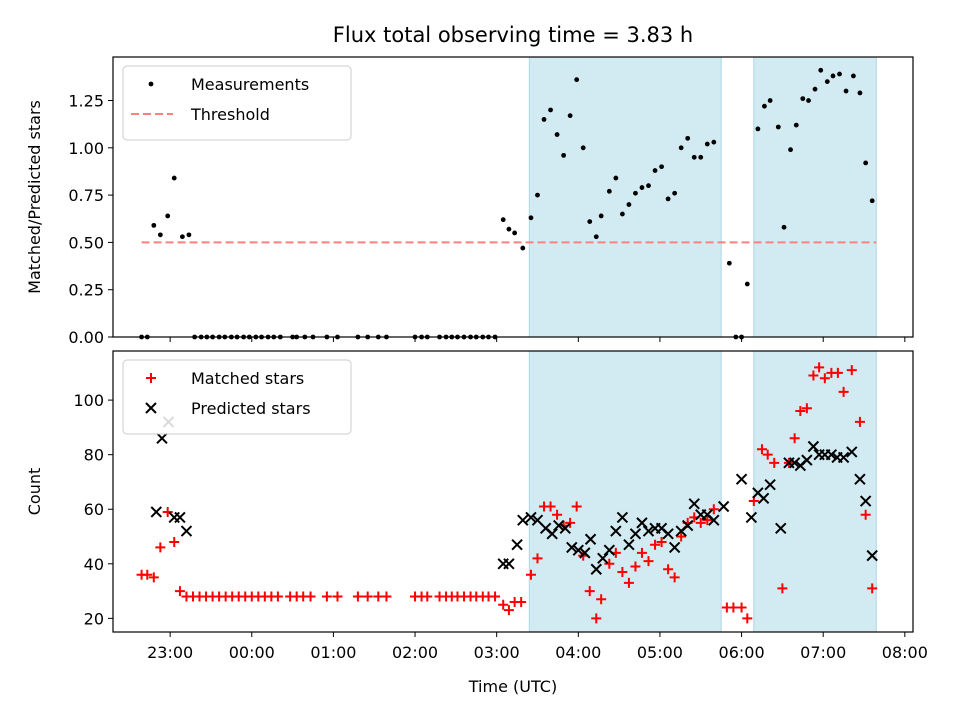 This screenshot has width=960, height=720. Describe the element at coordinates (34, 492) in the screenshot. I see `y-axis-label: Count` at that location.